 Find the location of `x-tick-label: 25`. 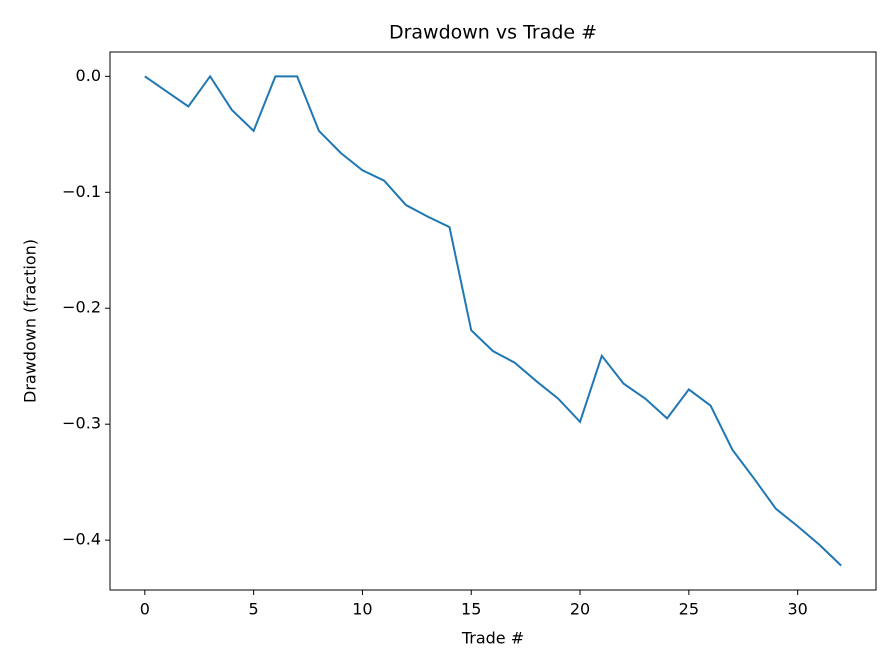

x-tick-label: 25 is located at coordinates (689, 609).